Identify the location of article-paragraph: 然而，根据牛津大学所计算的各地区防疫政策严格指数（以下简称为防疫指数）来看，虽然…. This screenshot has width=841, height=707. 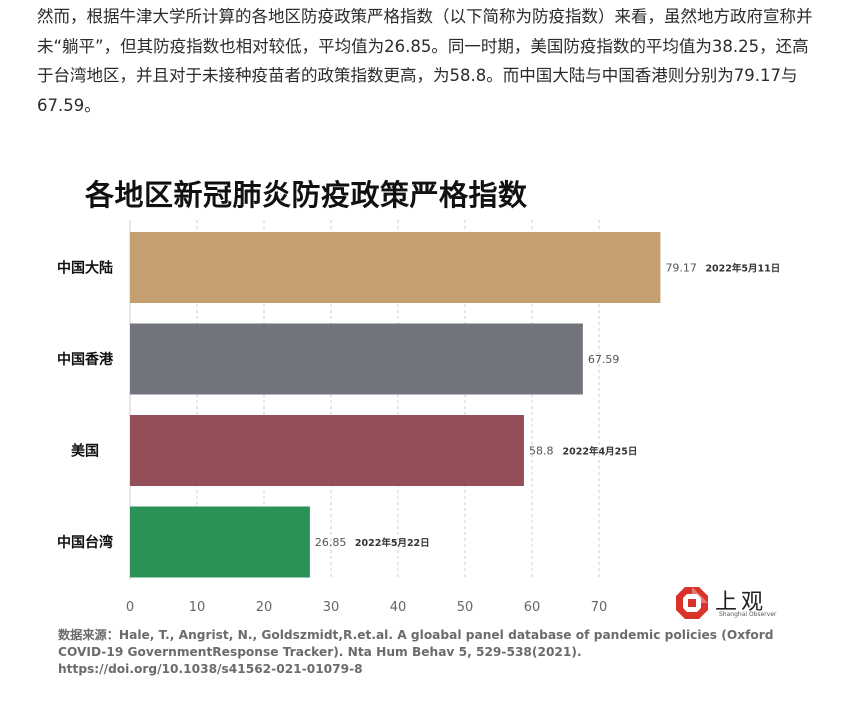
(425, 61).